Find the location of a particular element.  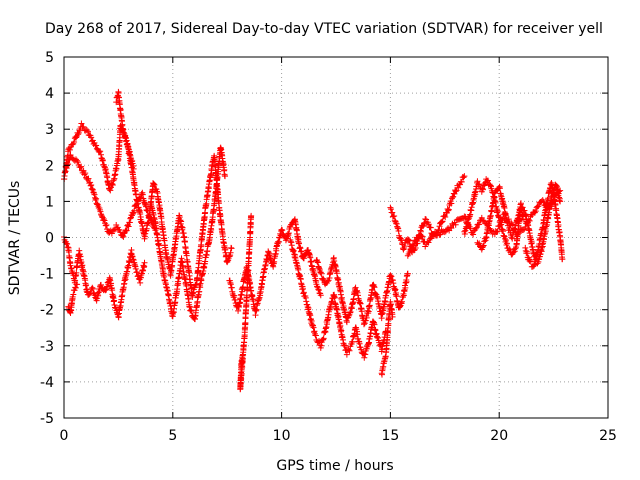

x-tick-labels: 0 5 10 15 20 25 is located at coordinates (338, 436).